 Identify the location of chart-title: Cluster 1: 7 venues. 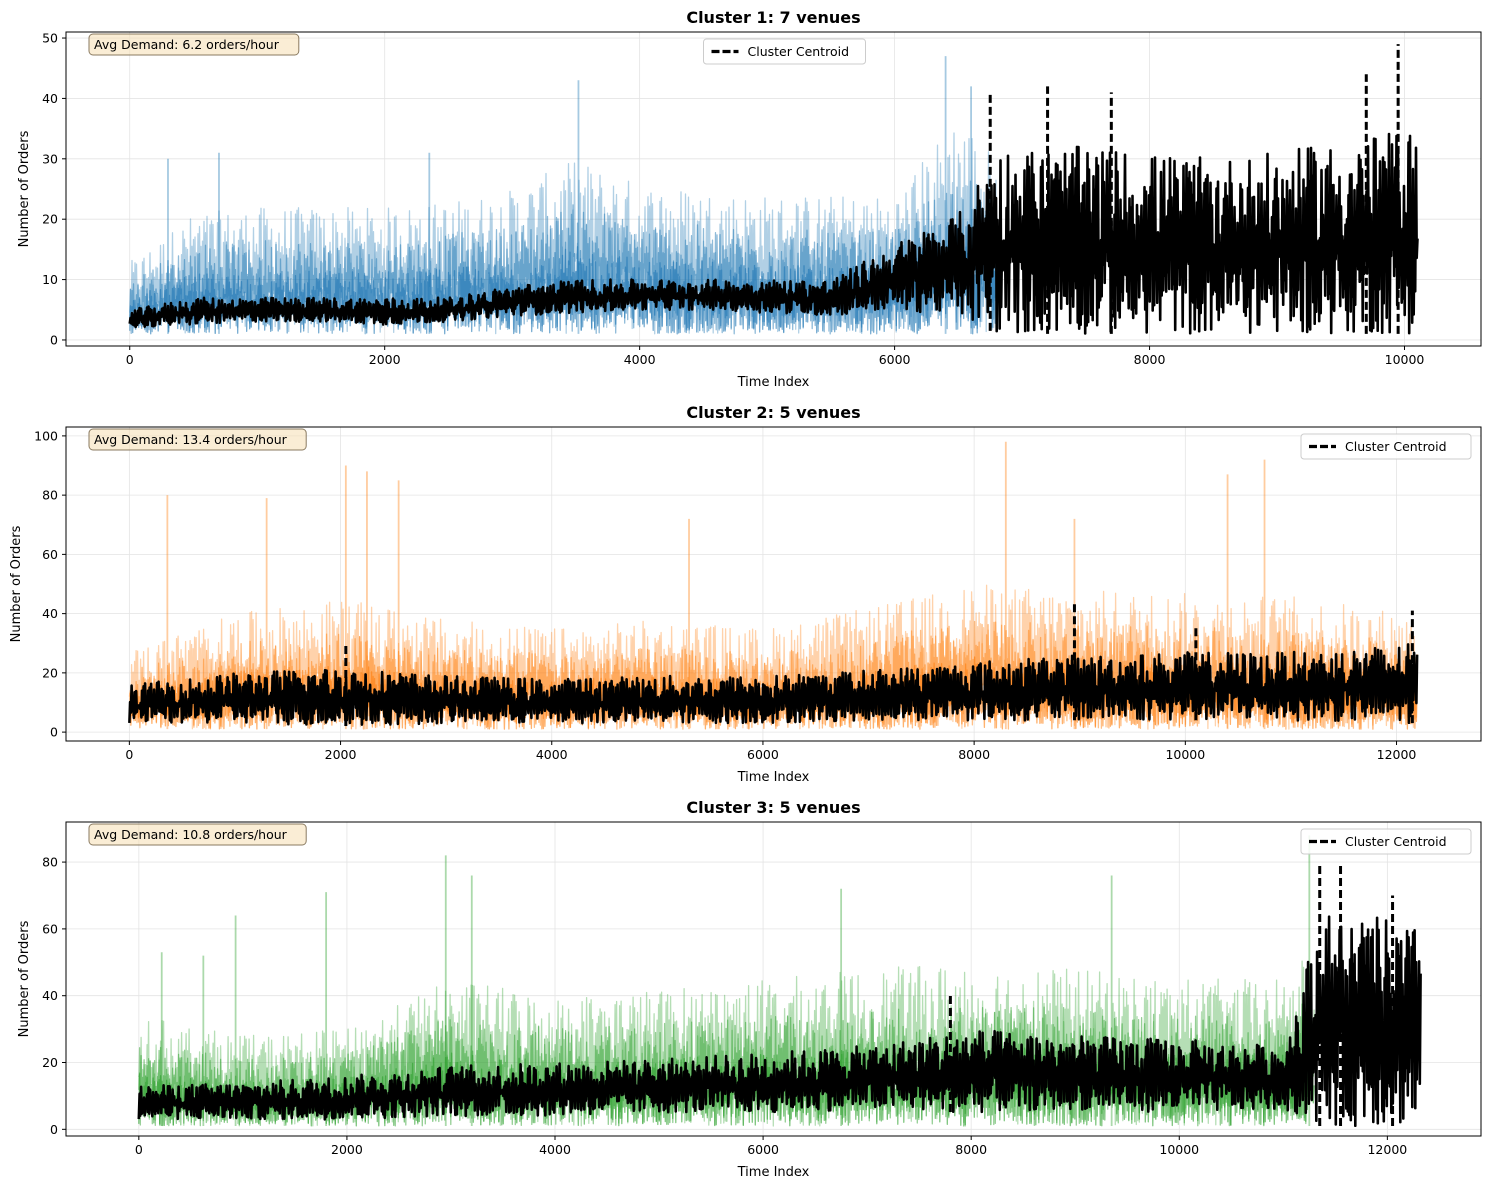
(773, 17).